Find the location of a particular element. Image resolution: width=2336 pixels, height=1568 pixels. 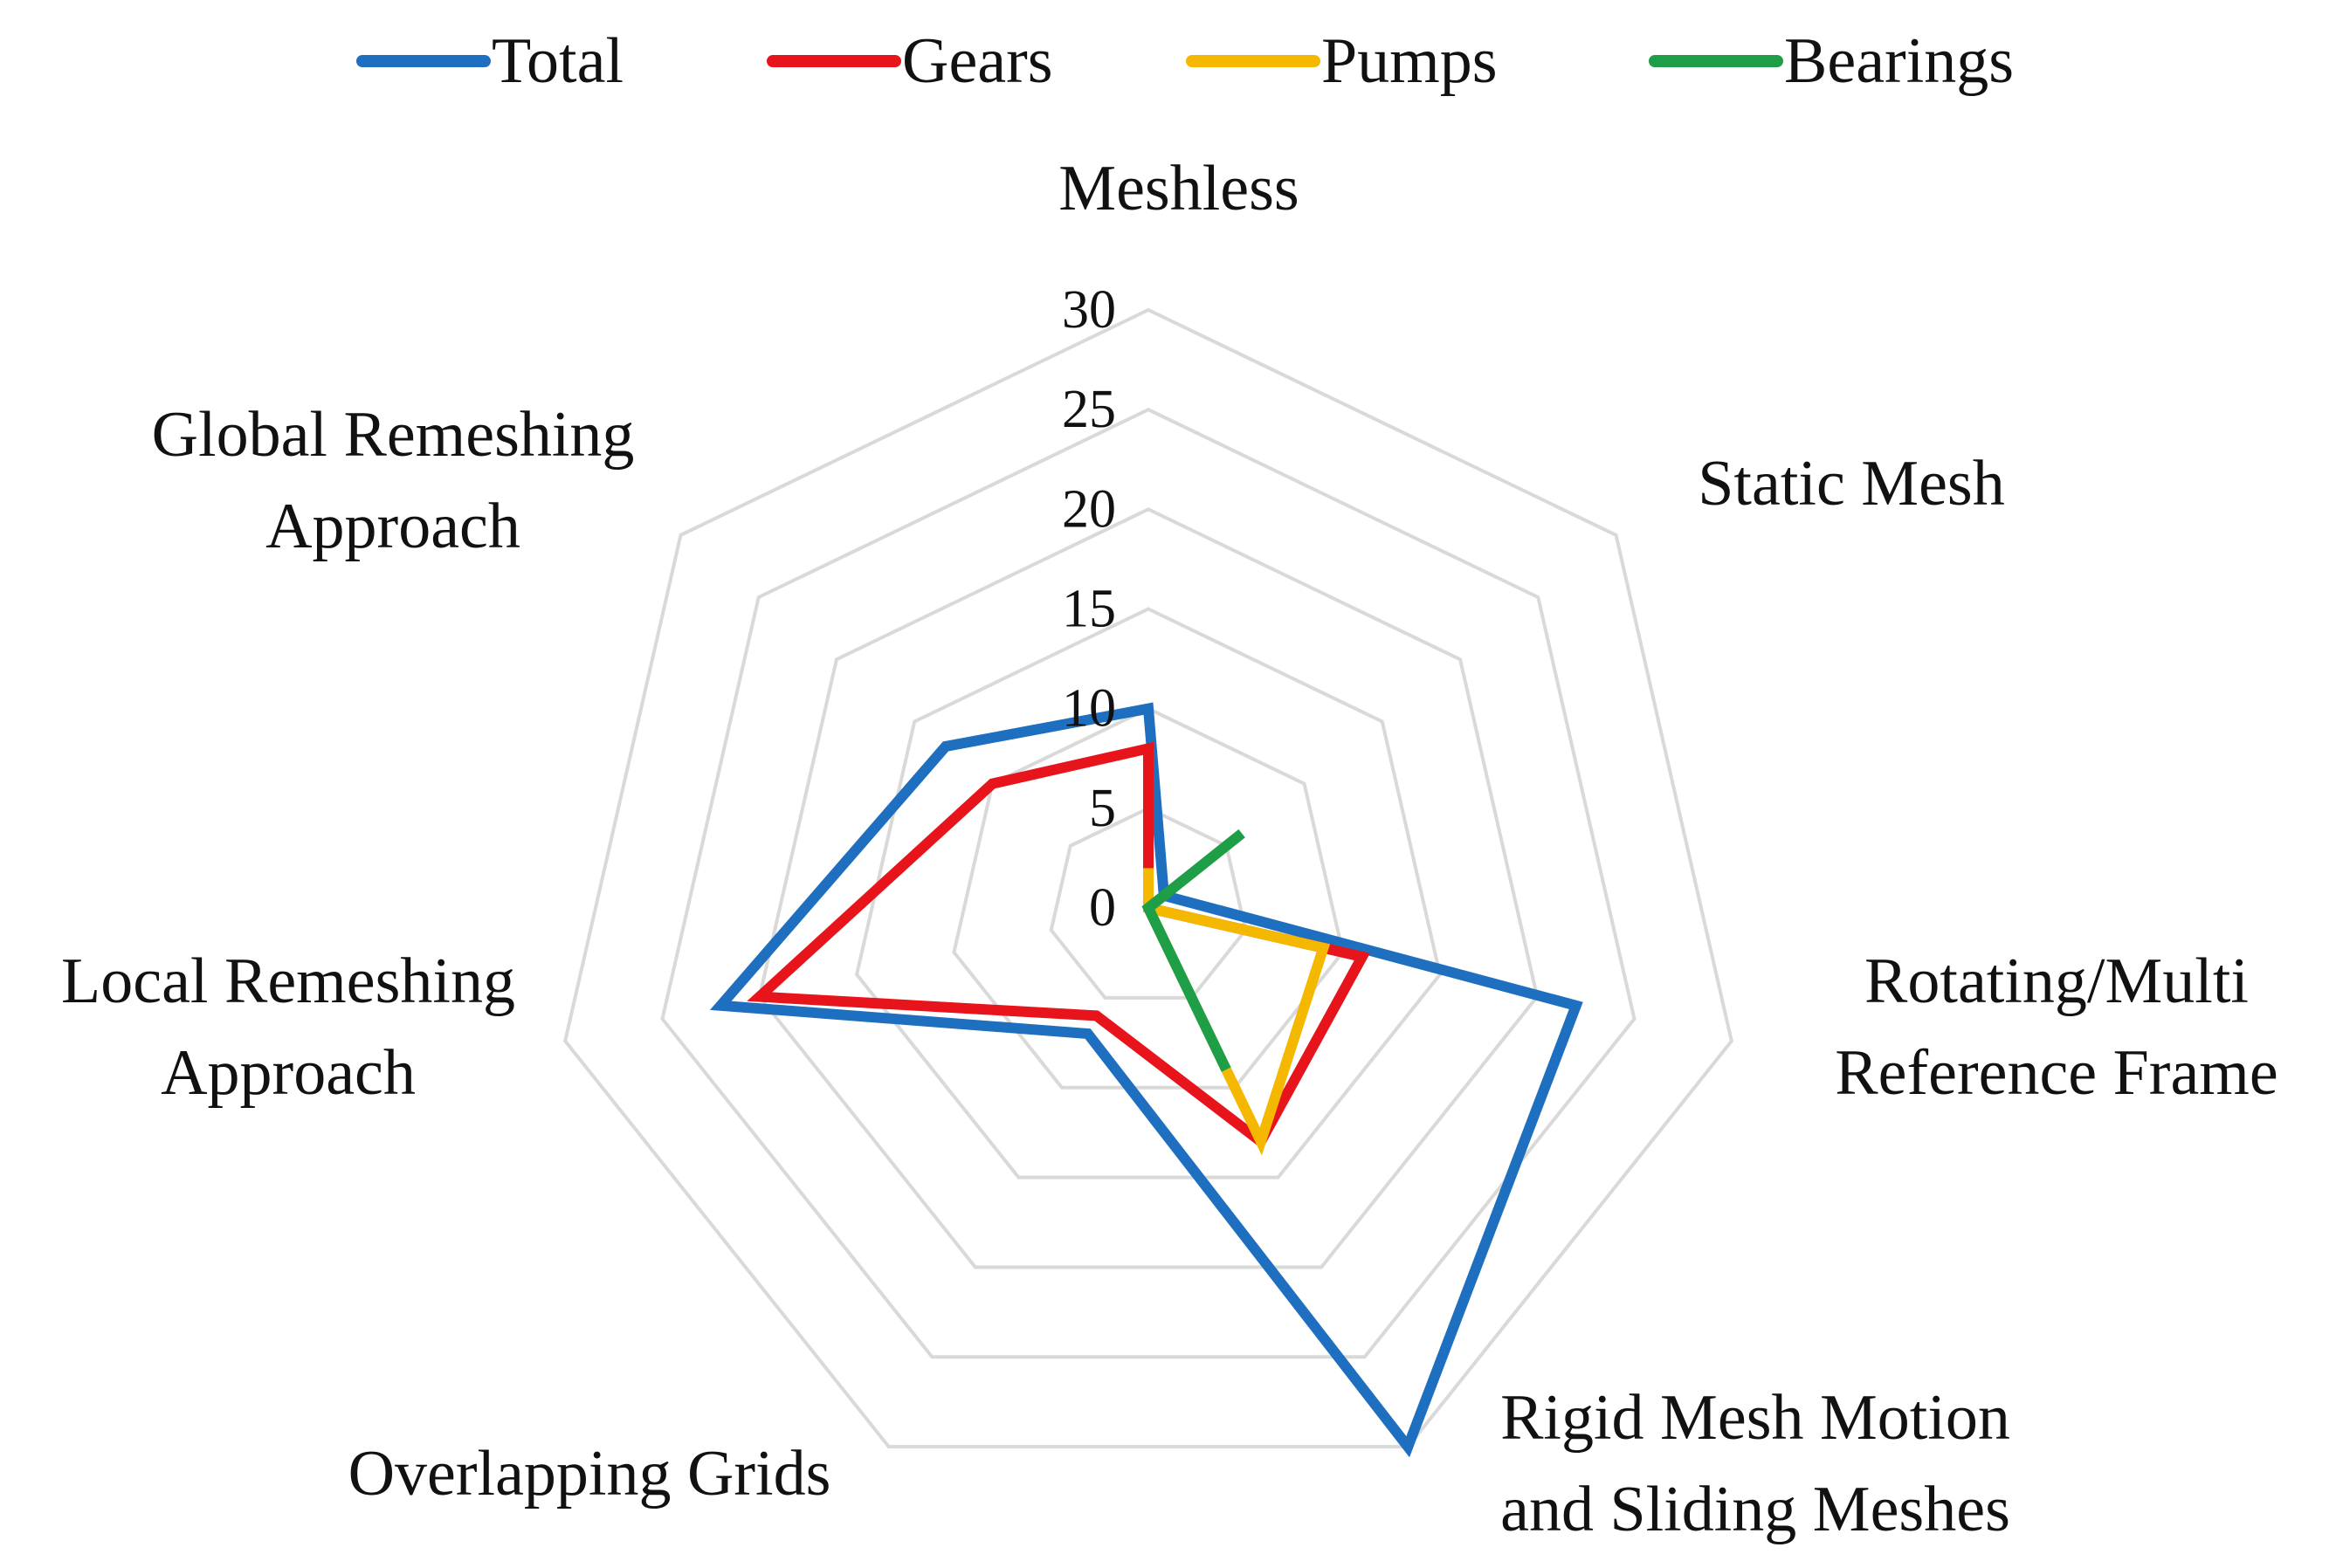

series-bearings is located at coordinates (1193, 951).